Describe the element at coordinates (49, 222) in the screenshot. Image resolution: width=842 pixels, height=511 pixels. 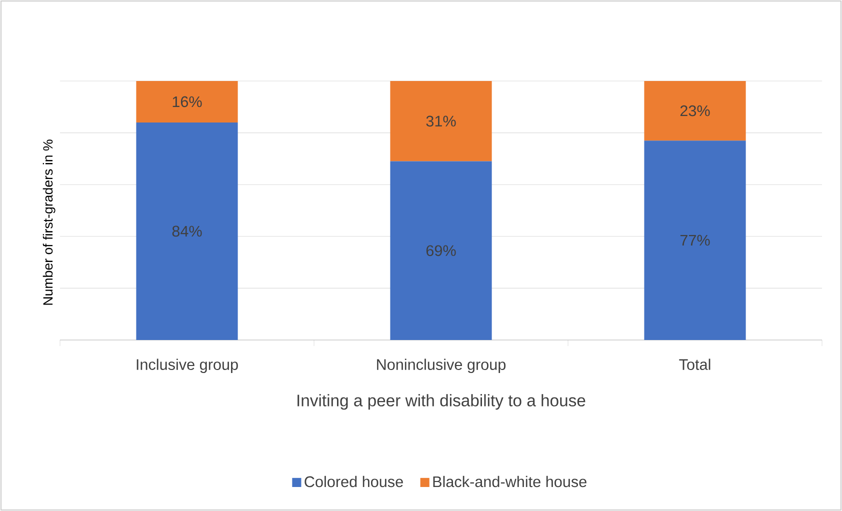
I see `y-axis-title: Number of first-graders in %` at that location.